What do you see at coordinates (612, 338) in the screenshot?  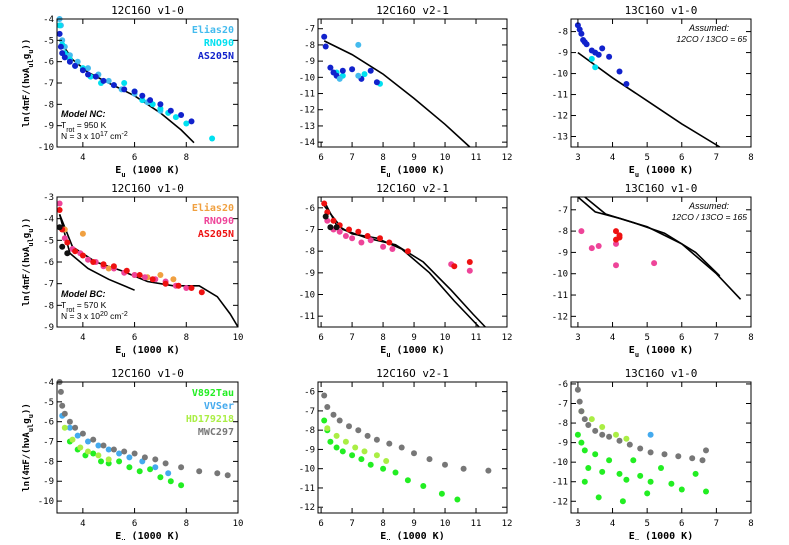 I see `x-tick-label: 4` at bounding box center [612, 338].